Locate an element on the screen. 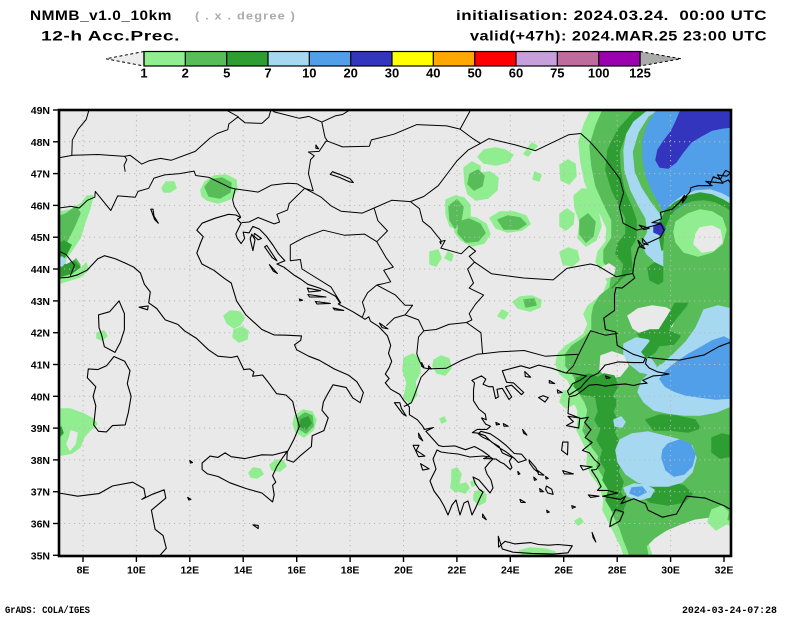 This screenshot has width=800, height=618. svg-text: 2 is located at coordinates (185, 73).